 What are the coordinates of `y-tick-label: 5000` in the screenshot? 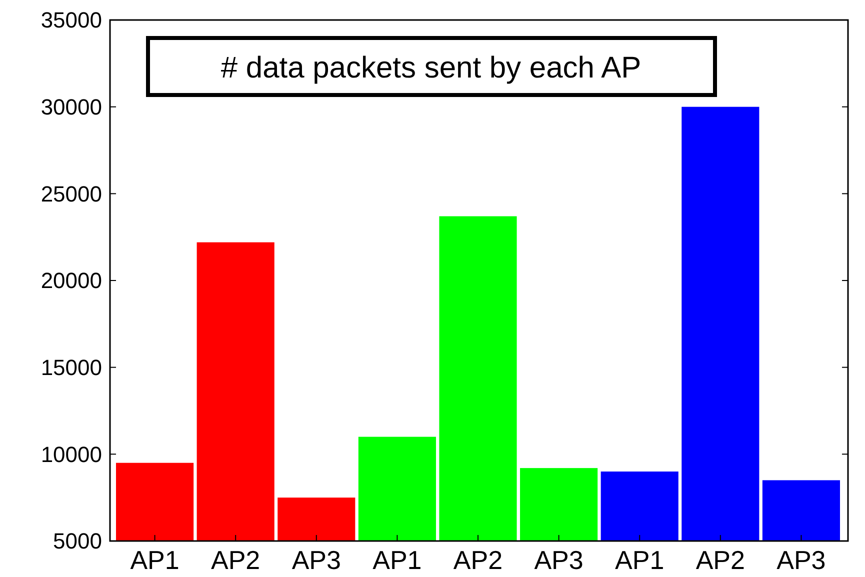 It's located at (77, 541).